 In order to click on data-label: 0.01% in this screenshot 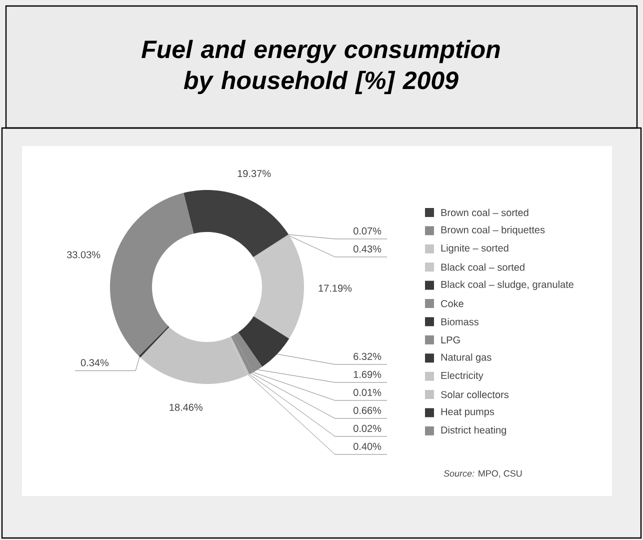, I will do `click(368, 392)`.